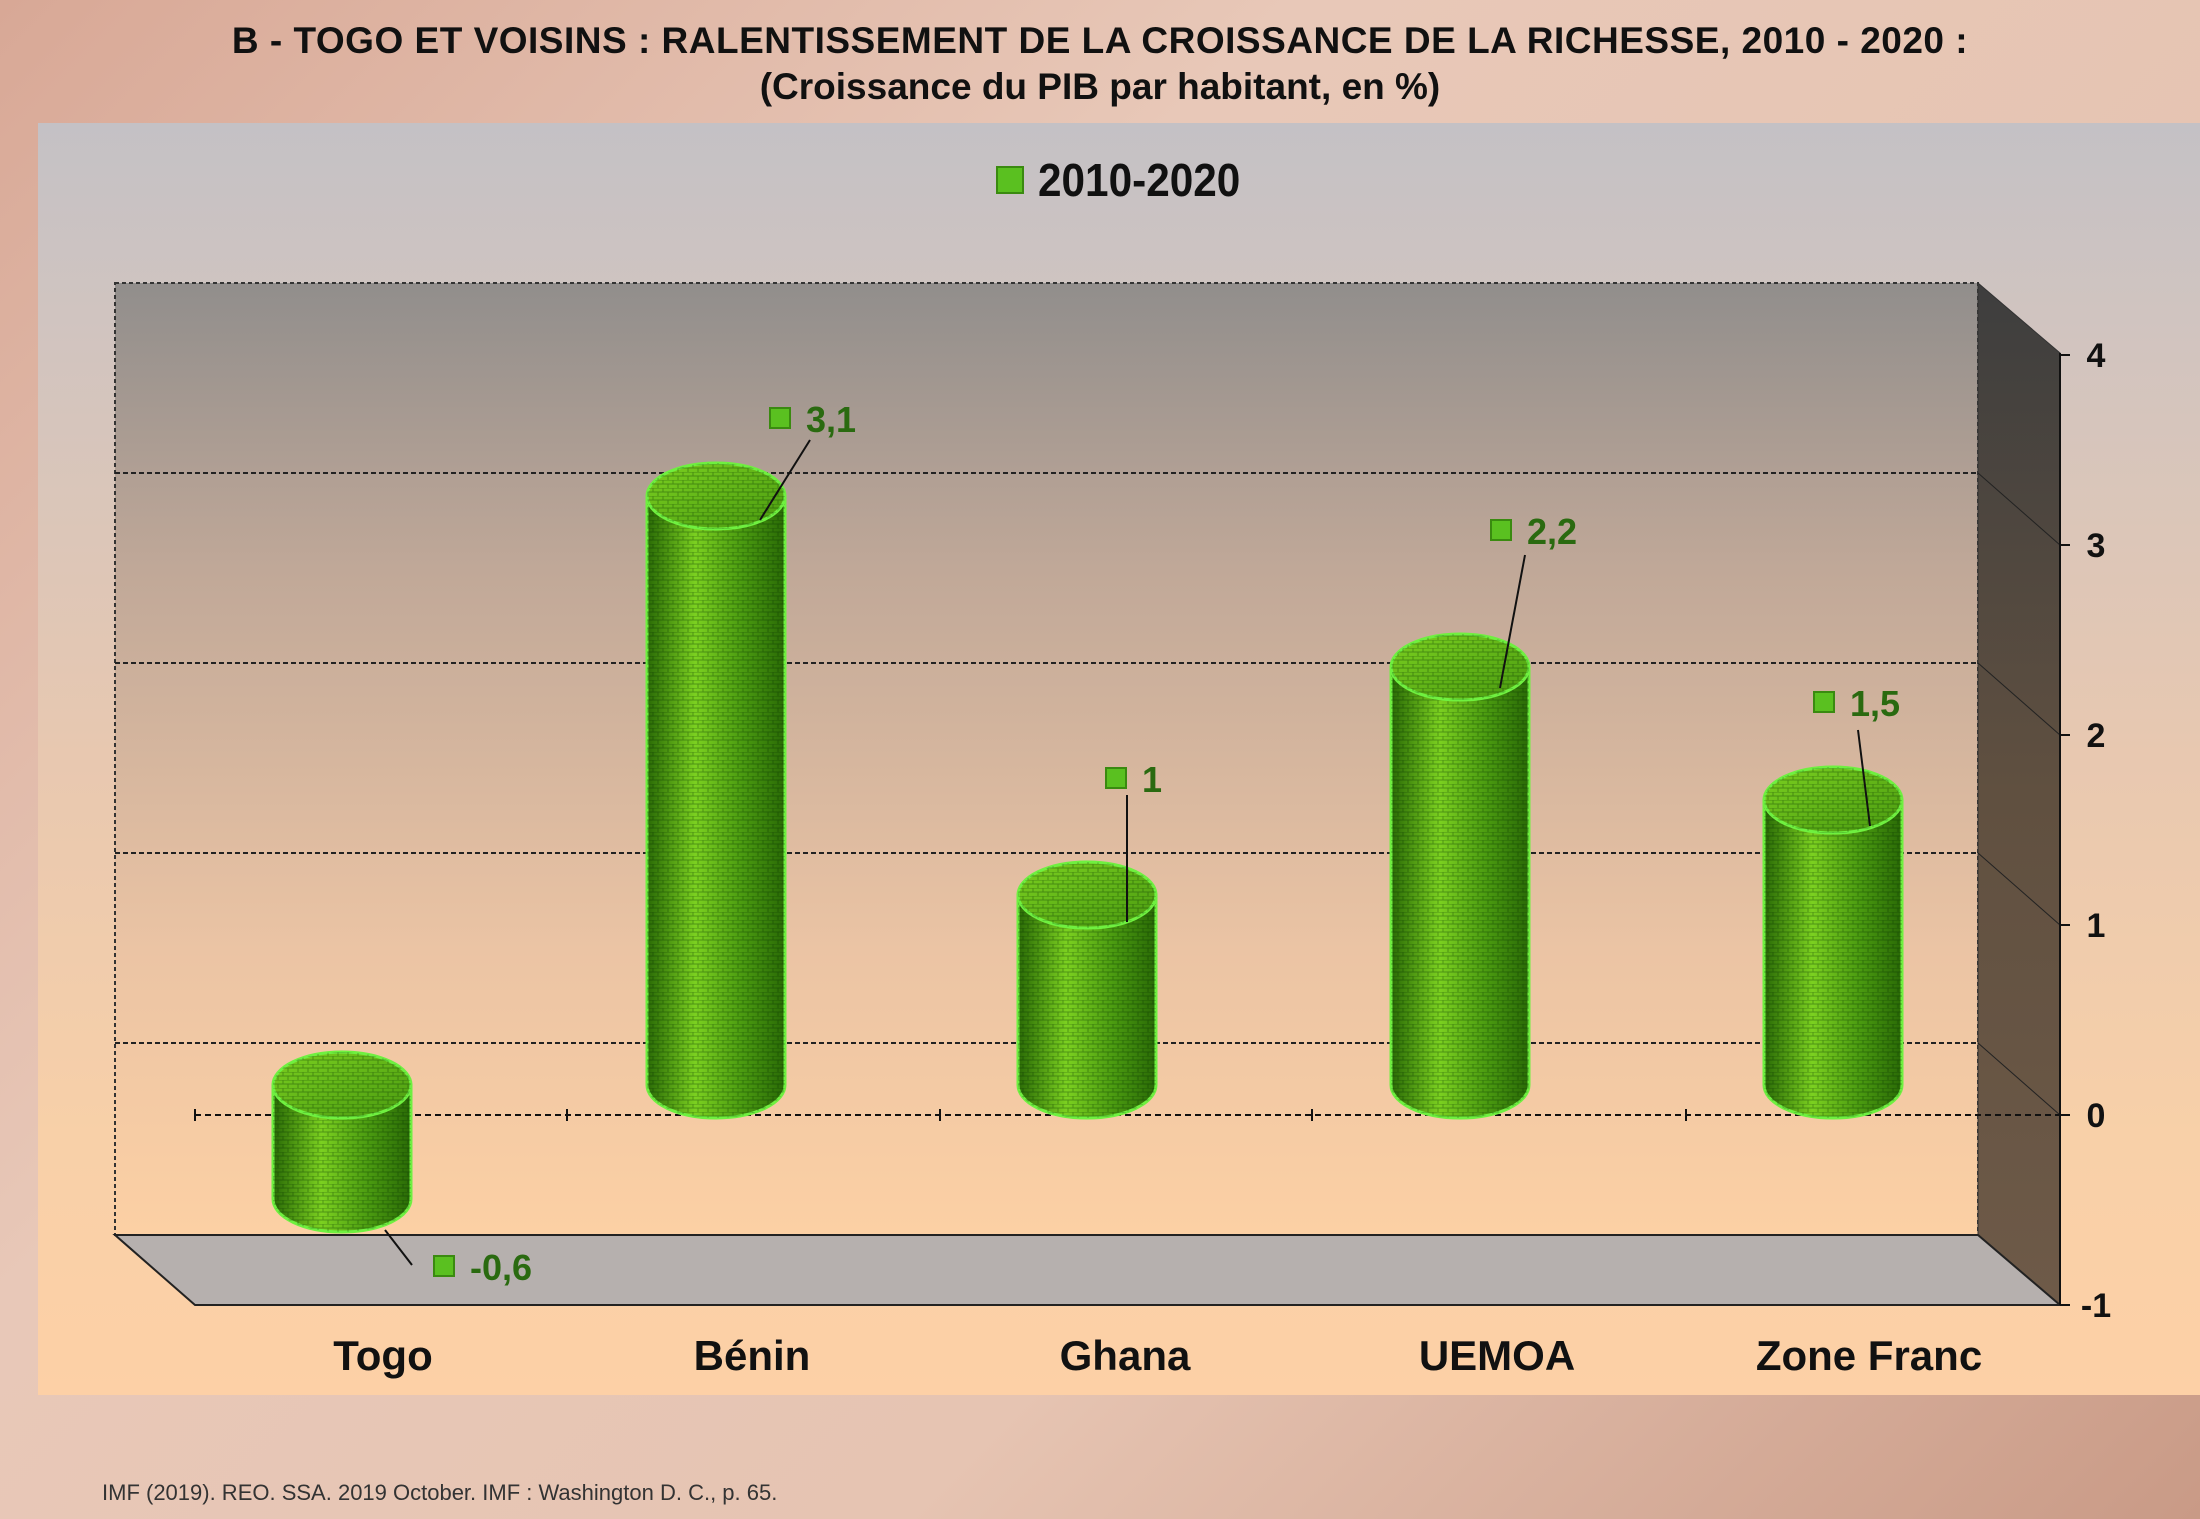 The height and width of the screenshot is (1519, 2200). Describe the element at coordinates (1125, 1355) in the screenshot. I see `x-tick-label: Ghana` at that location.